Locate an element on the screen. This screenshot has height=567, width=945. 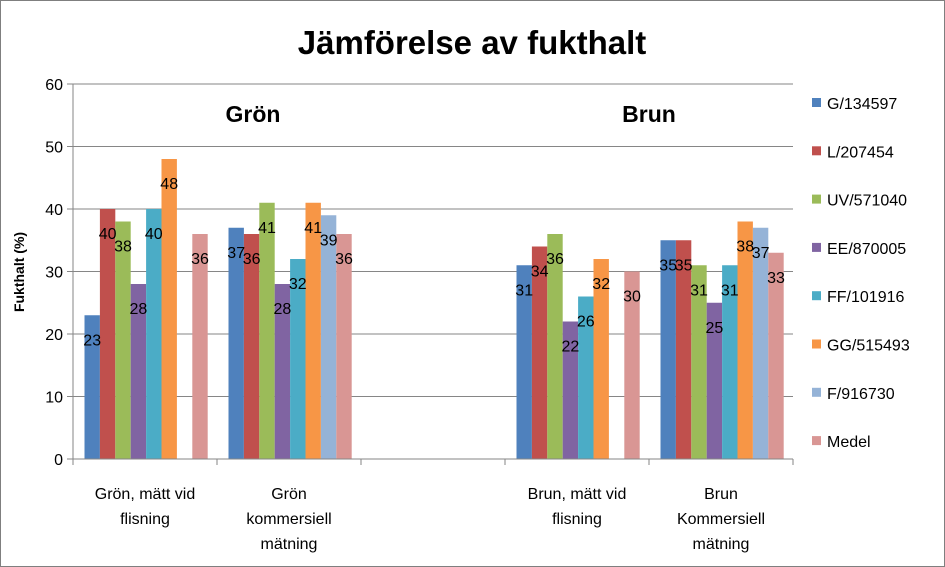
category-label: Brun, mätt vid flisning is located at coordinates (577, 507).